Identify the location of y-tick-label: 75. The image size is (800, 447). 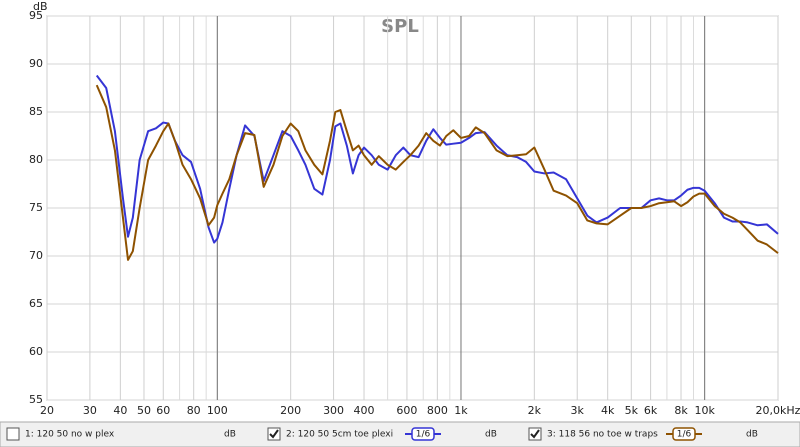
(36, 207).